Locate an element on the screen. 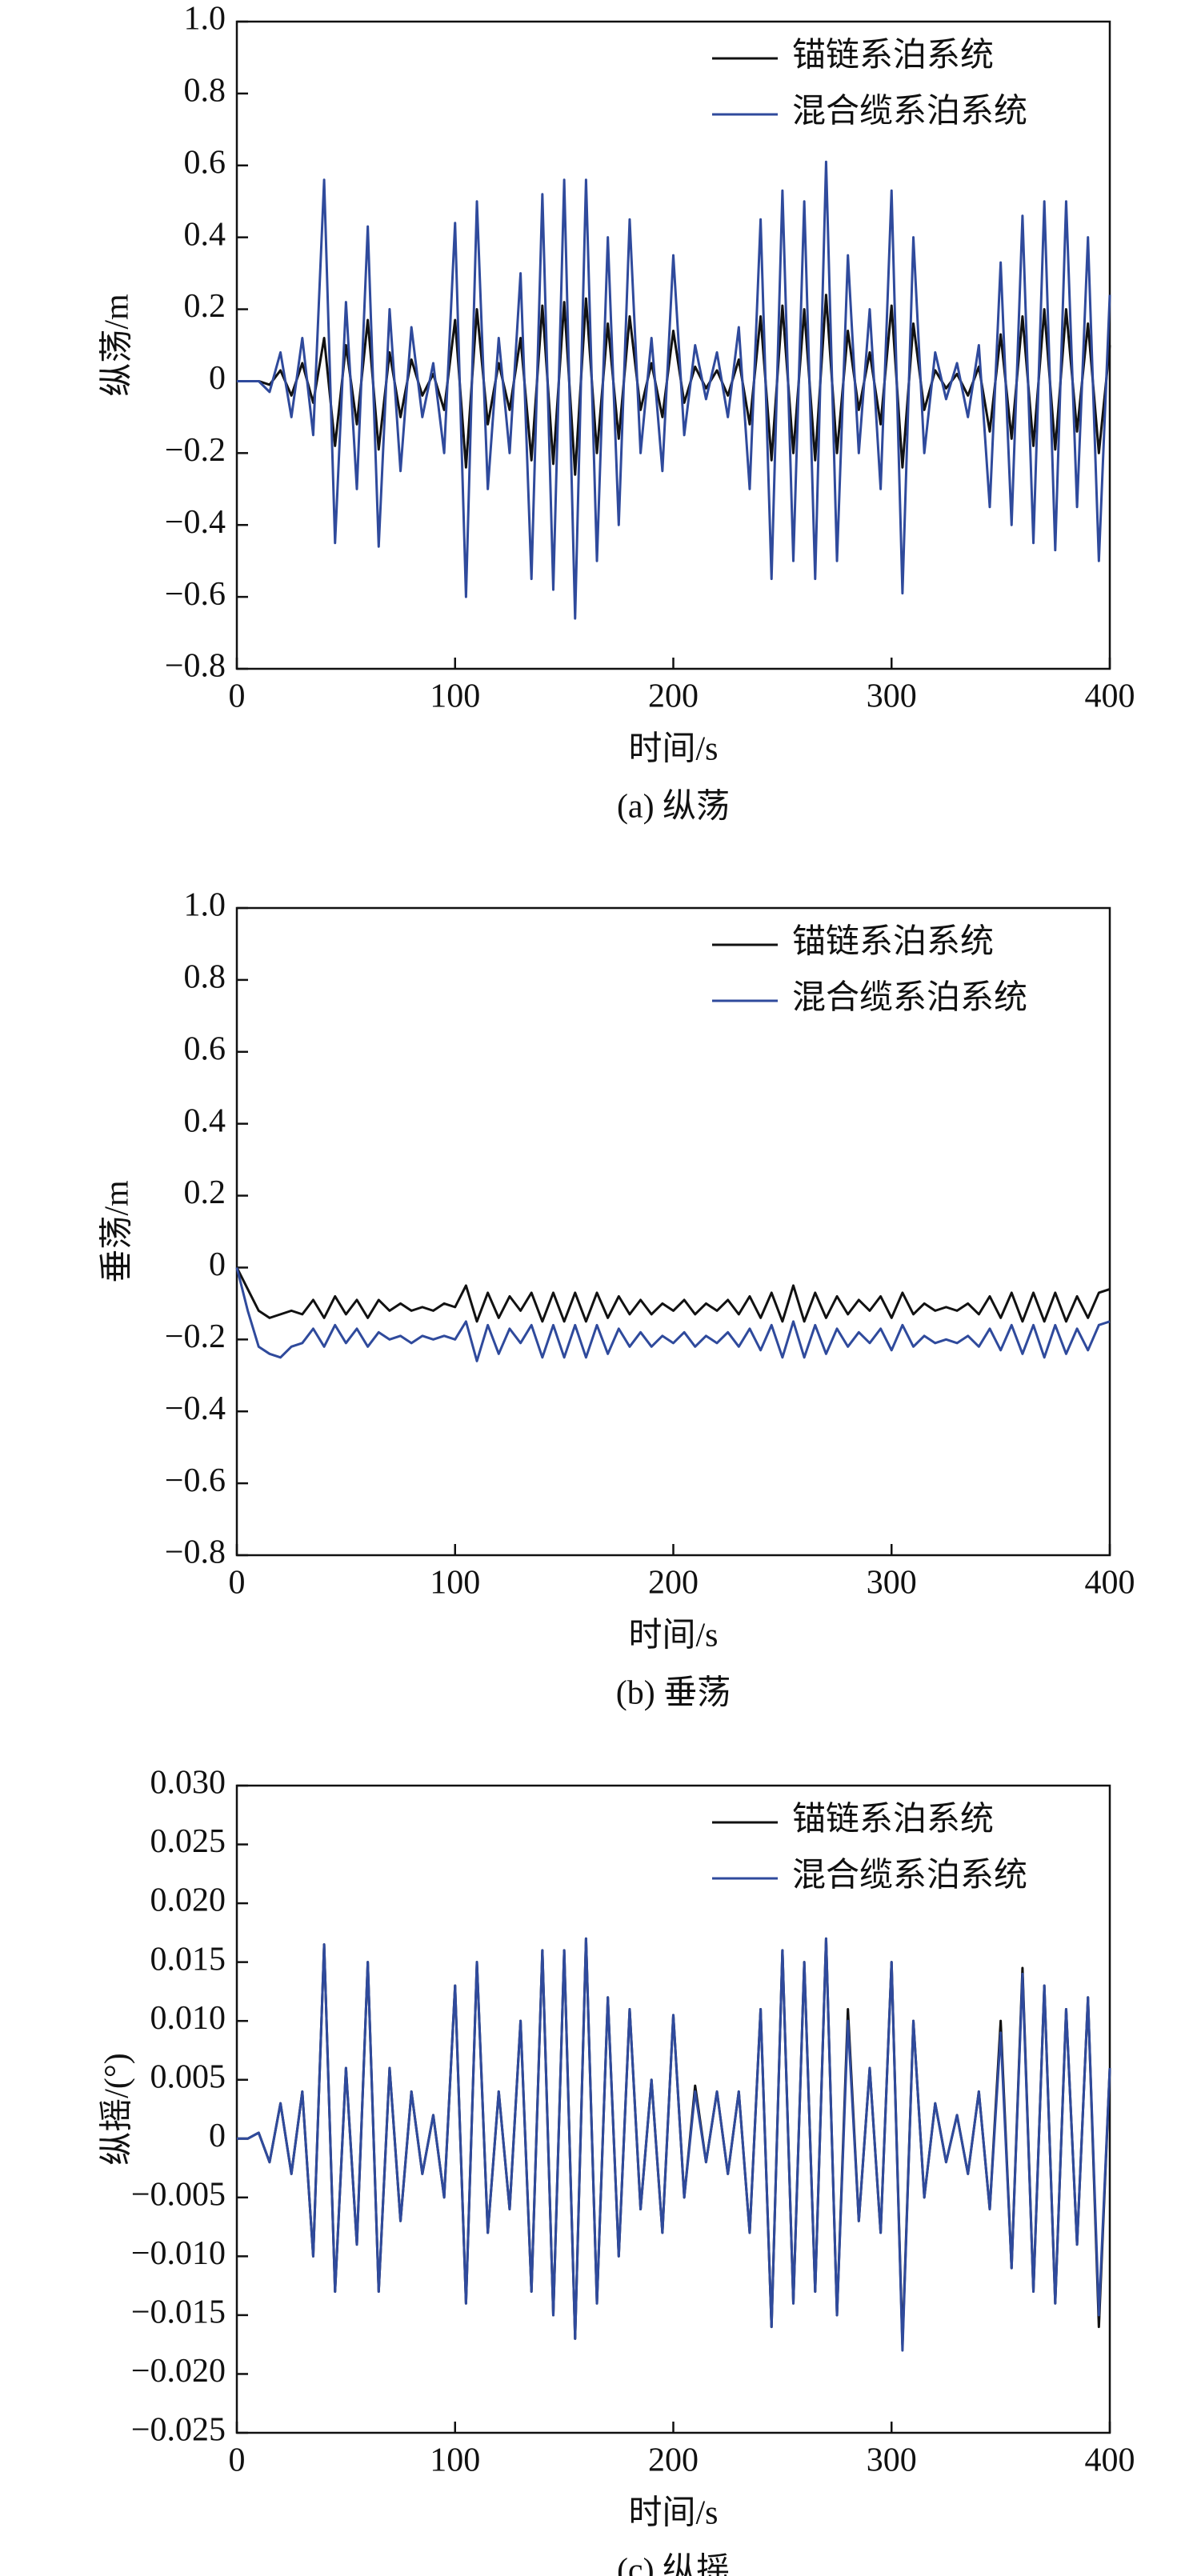 Image resolution: width=1181 pixels, height=2576 pixels. y-tick-label: 0.030 is located at coordinates (188, 1783).